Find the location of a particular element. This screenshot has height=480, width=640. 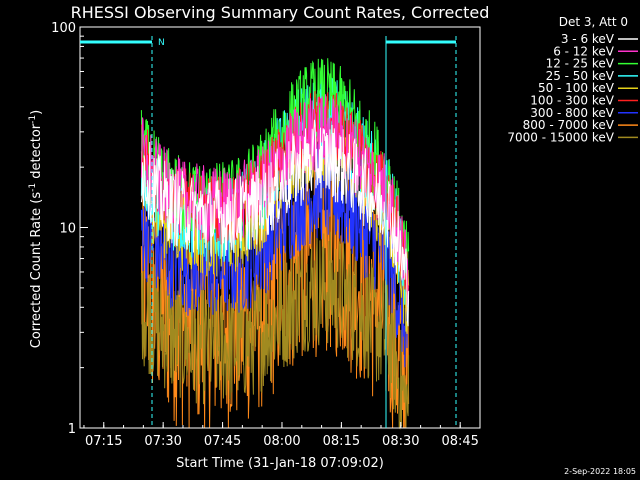

legend-label: 100 - 300 keV is located at coordinates (572, 101).